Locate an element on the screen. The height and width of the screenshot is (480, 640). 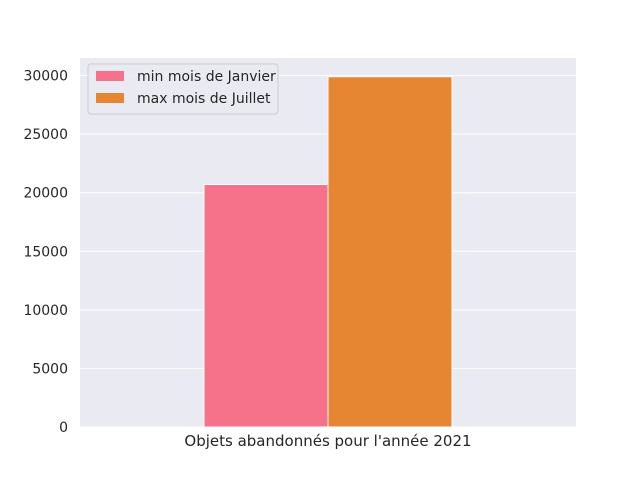
legend-label-min: min mois de Janvier is located at coordinates (206, 77).